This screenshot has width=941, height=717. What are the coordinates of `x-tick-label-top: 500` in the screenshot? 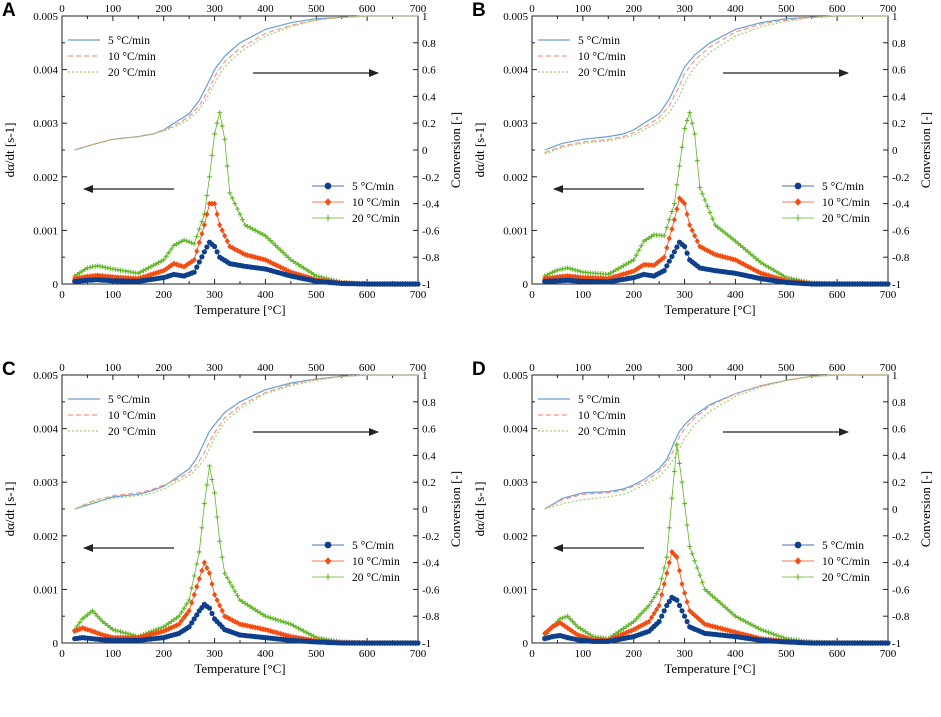 It's located at (786, 368).